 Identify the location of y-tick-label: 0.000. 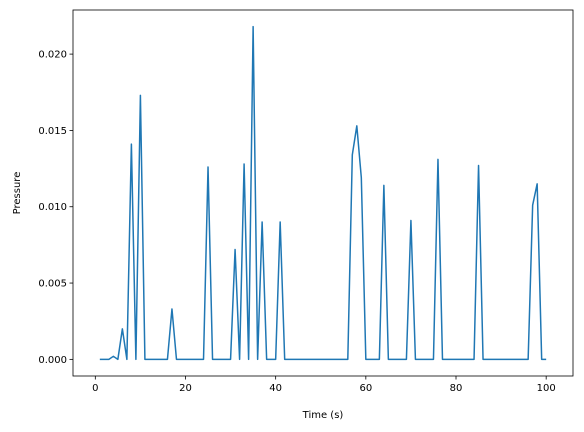
(52, 360).